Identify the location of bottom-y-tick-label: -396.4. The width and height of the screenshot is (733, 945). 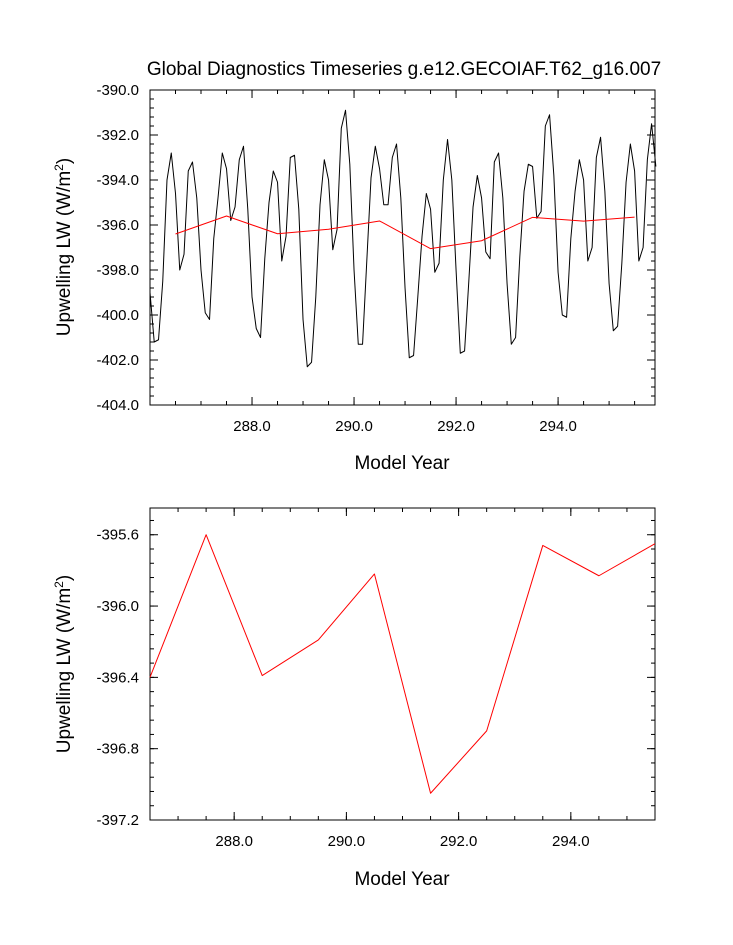
(117, 677).